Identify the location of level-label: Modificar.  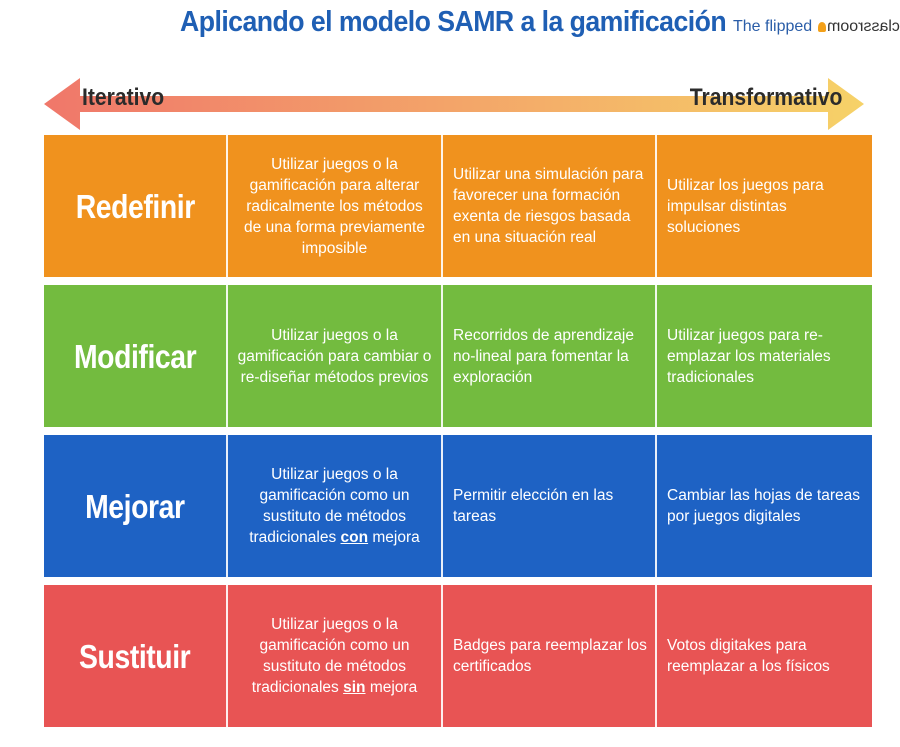
(135, 356).